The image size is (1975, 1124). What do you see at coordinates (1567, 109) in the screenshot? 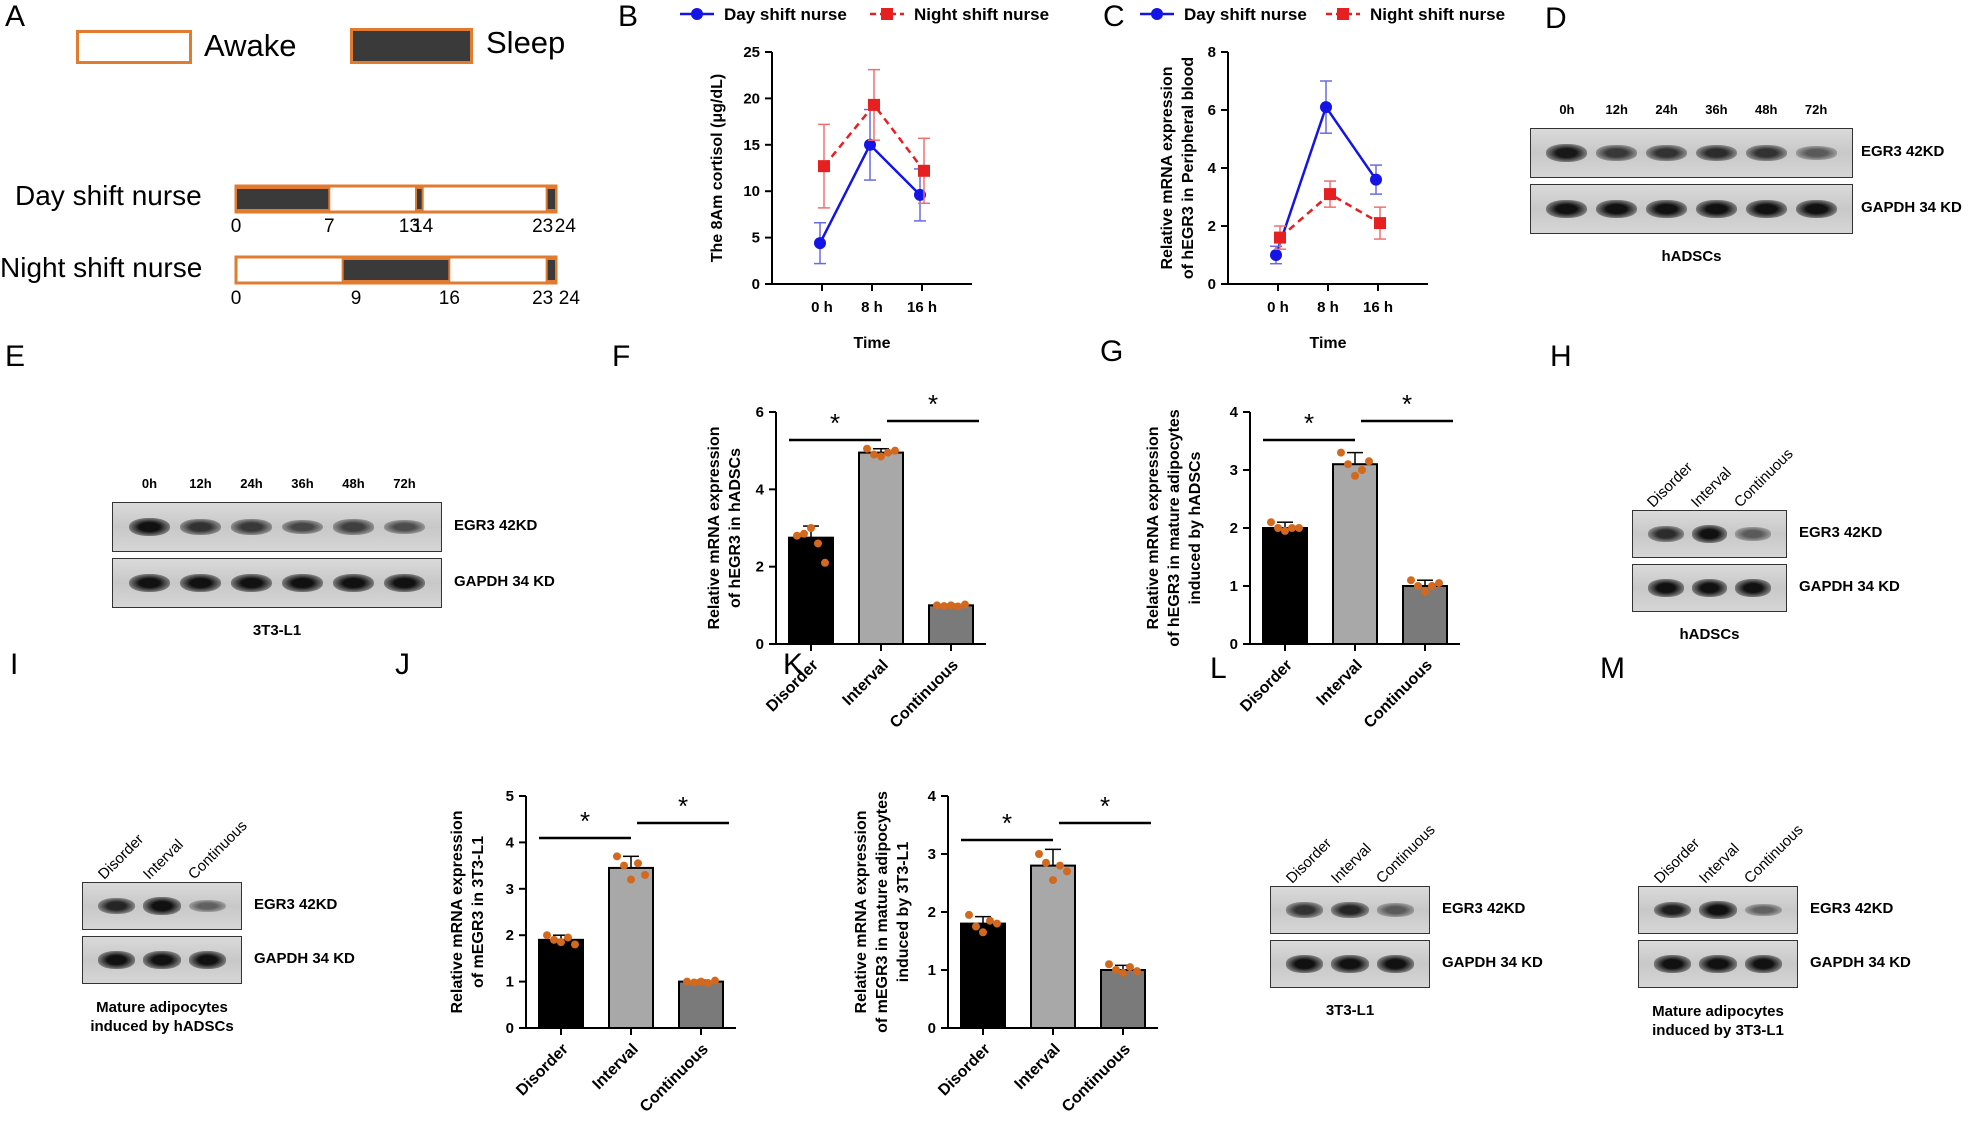
I see `blot-lane-label: 0h` at bounding box center [1567, 109].